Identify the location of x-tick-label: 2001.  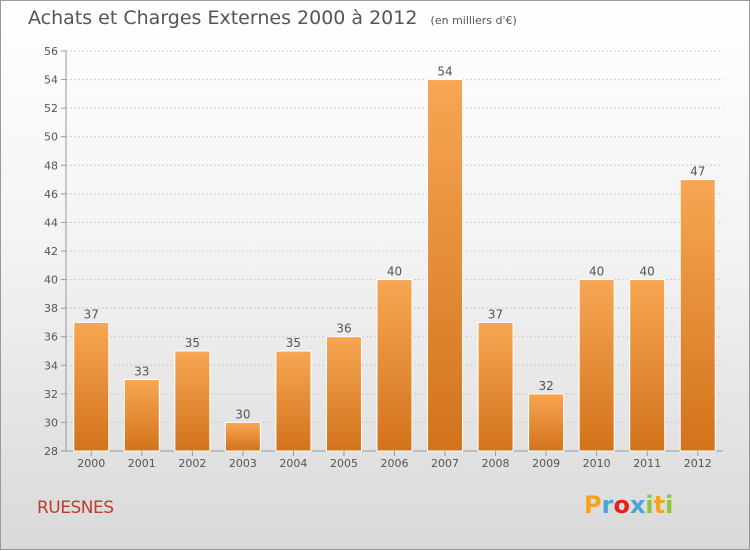
(142, 463).